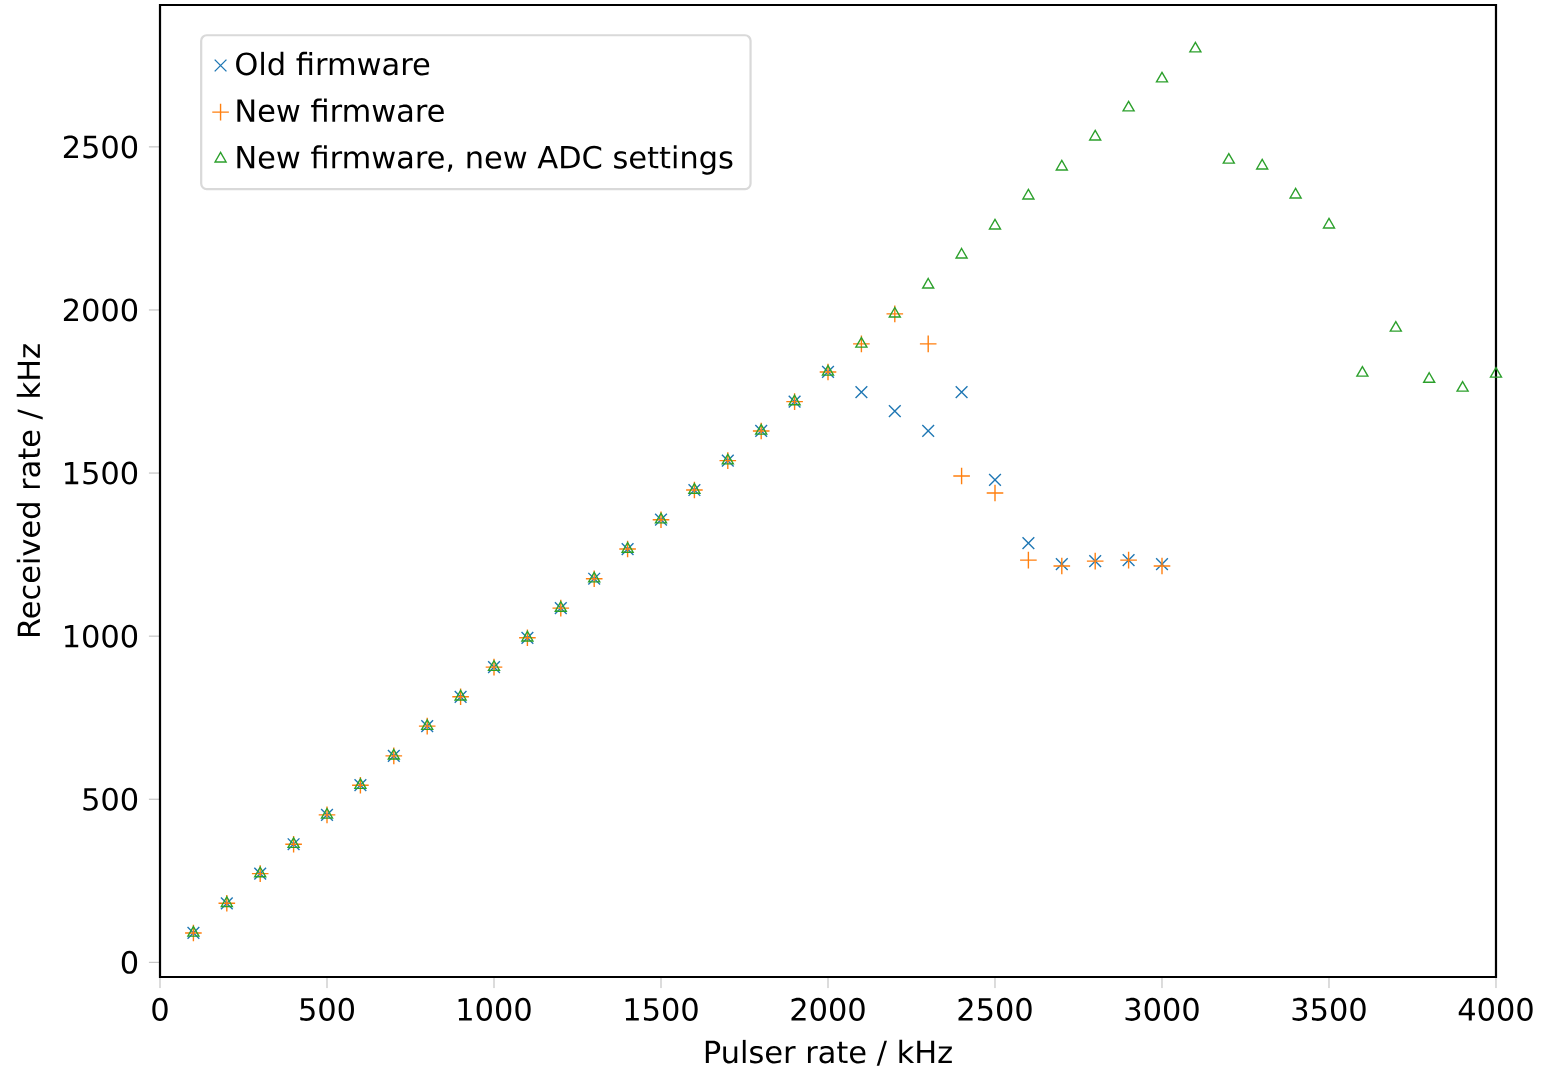 This screenshot has height=1075, width=1549. Describe the element at coordinates (1329, 1009) in the screenshot. I see `x-tick-label: 3500` at that location.